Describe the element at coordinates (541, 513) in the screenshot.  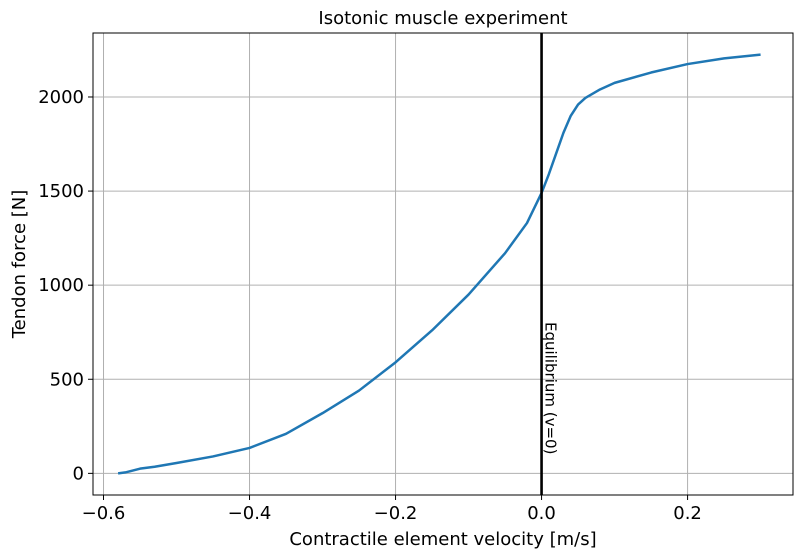
I see `x-tick-label: 0.0` at that location.